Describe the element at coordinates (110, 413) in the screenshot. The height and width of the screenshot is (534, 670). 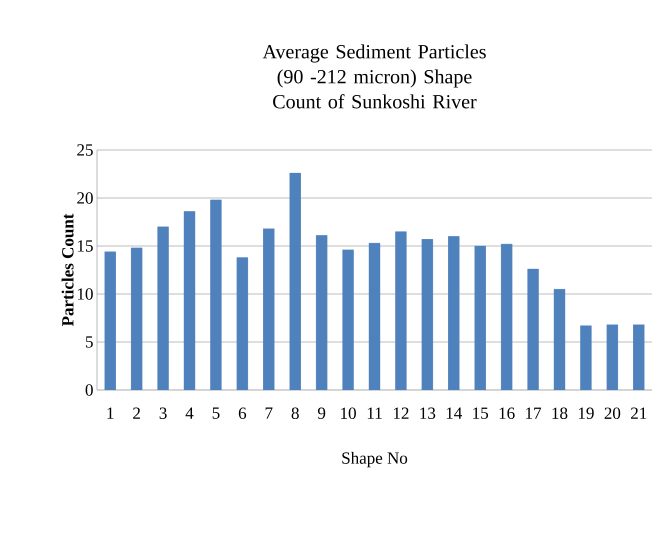
I see `x-tick-label: 1` at that location.